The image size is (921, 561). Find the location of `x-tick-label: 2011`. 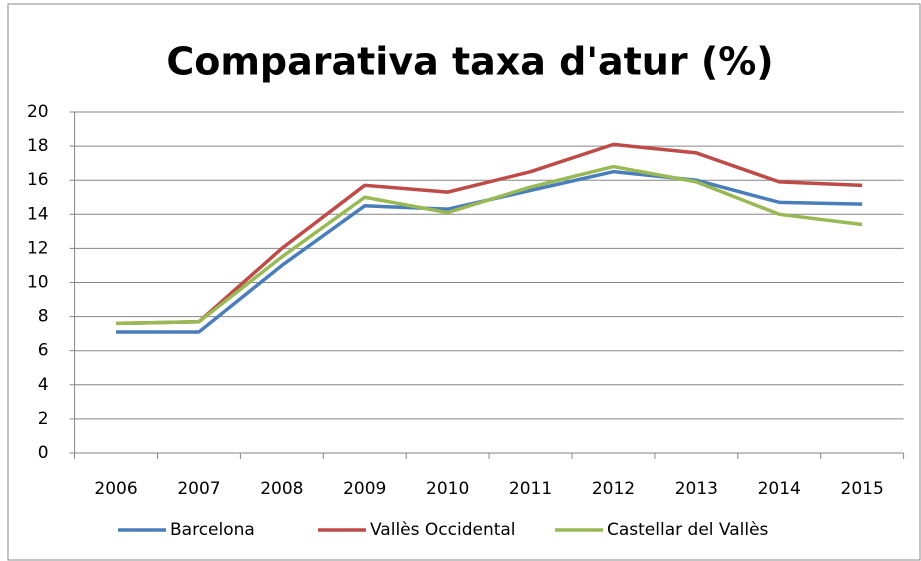

x-tick-label: 2011 is located at coordinates (530, 489).